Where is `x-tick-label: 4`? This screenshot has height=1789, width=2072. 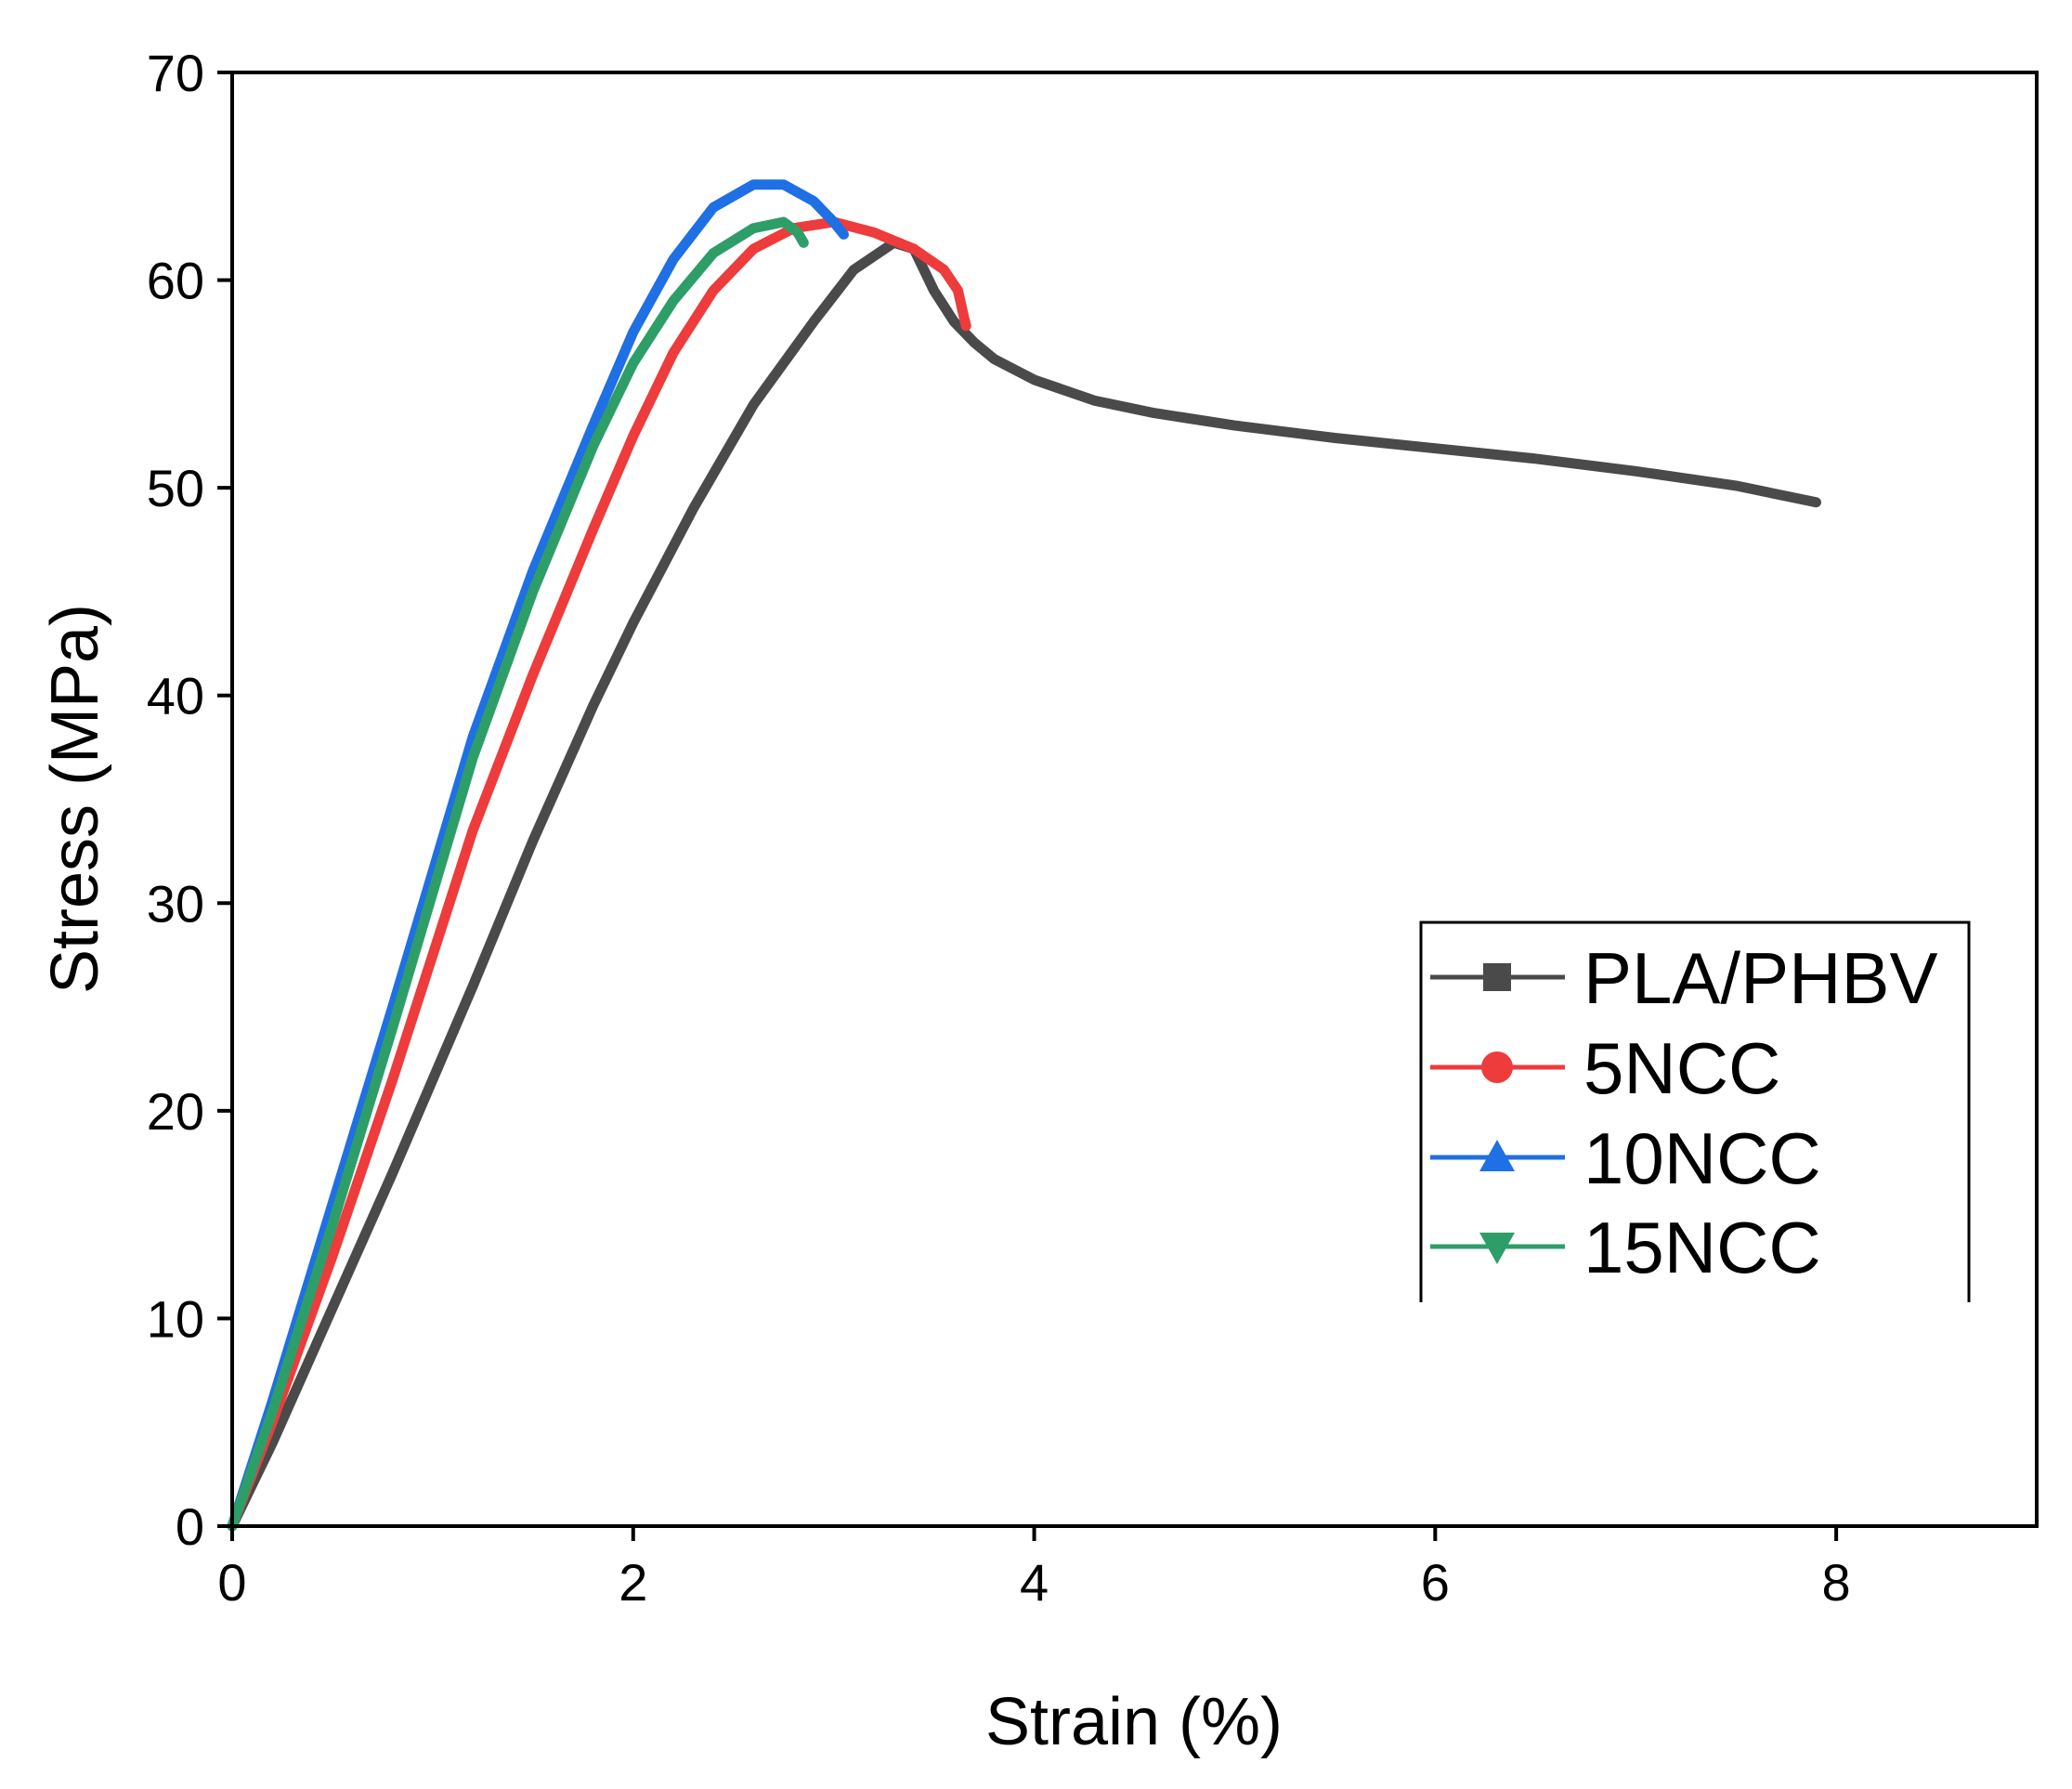
x-tick-label: 4 is located at coordinates (1034, 1582).